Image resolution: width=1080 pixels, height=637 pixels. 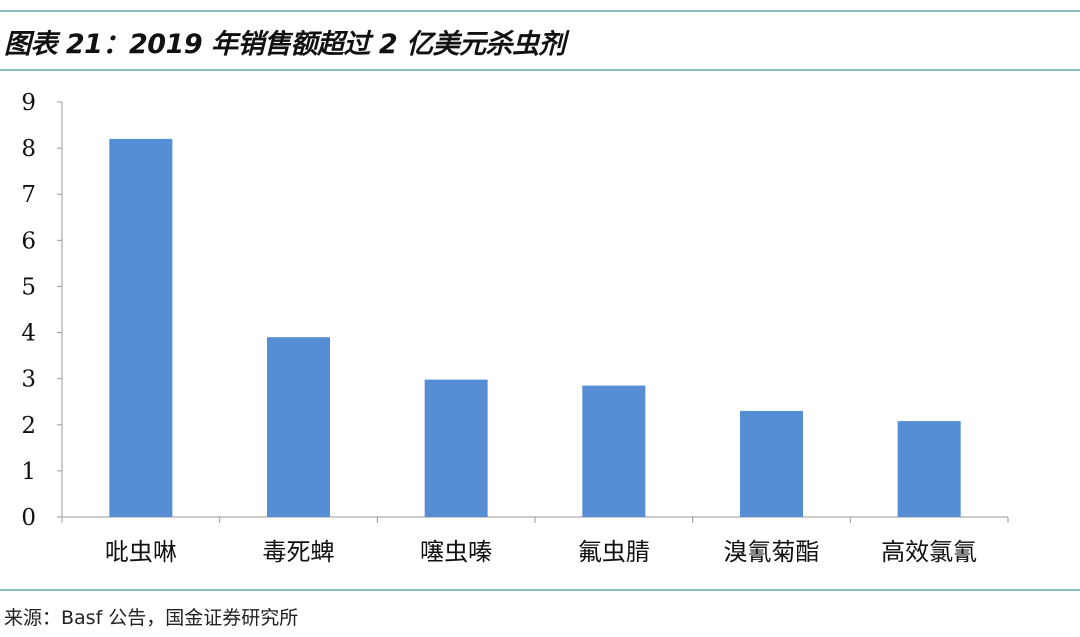 What do you see at coordinates (540, 70) in the screenshot?
I see `title-rule` at bounding box center [540, 70].